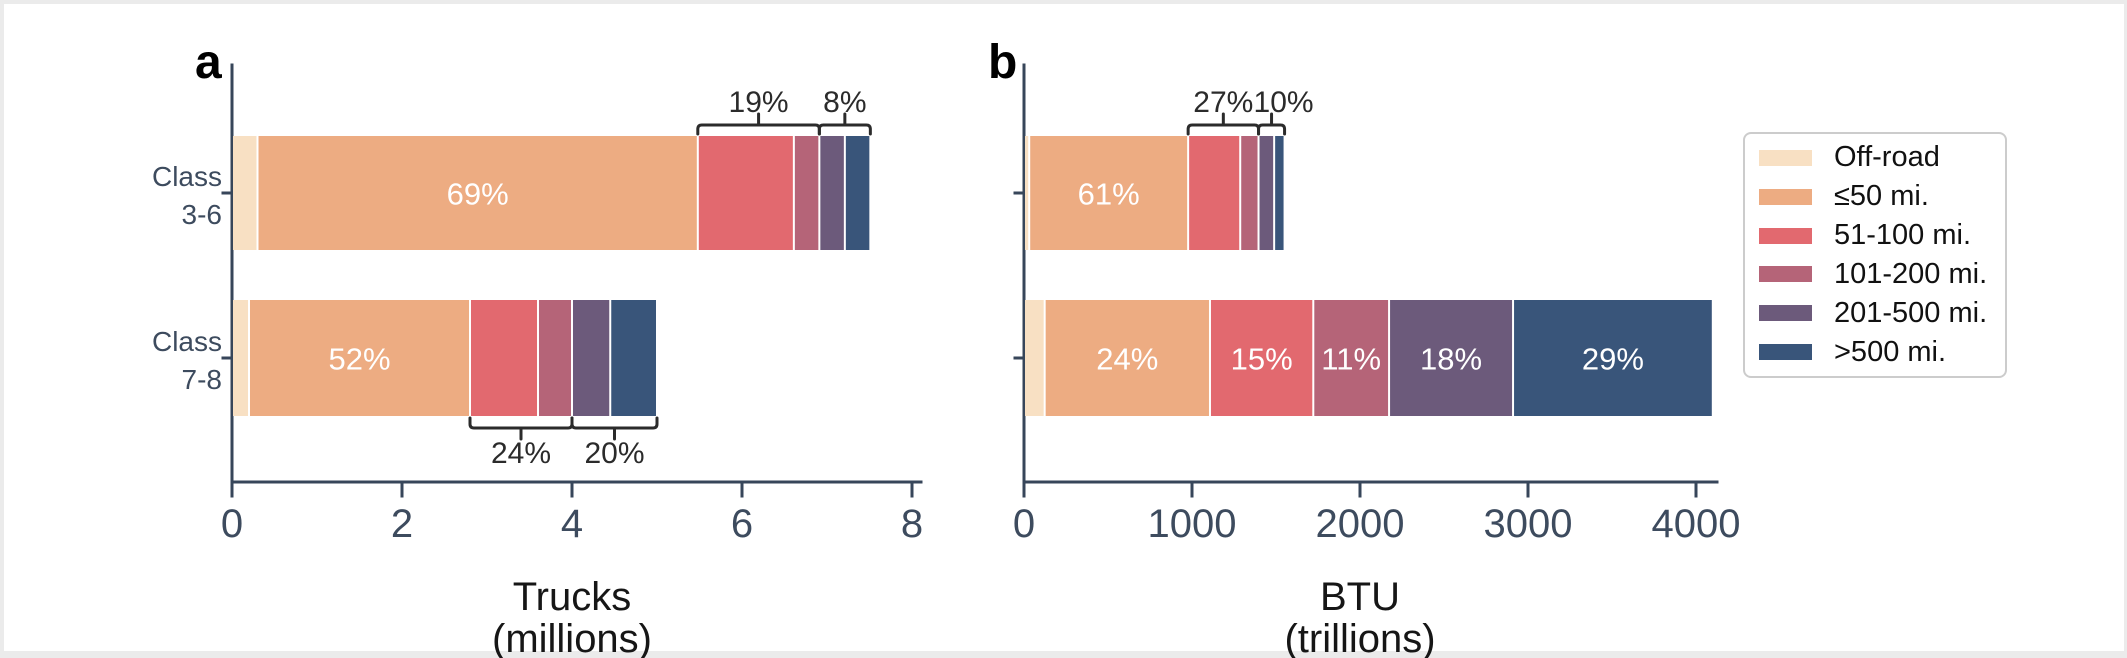 The width and height of the screenshot is (2127, 658). I want to click on x-tick-label: 4, so click(572, 524).